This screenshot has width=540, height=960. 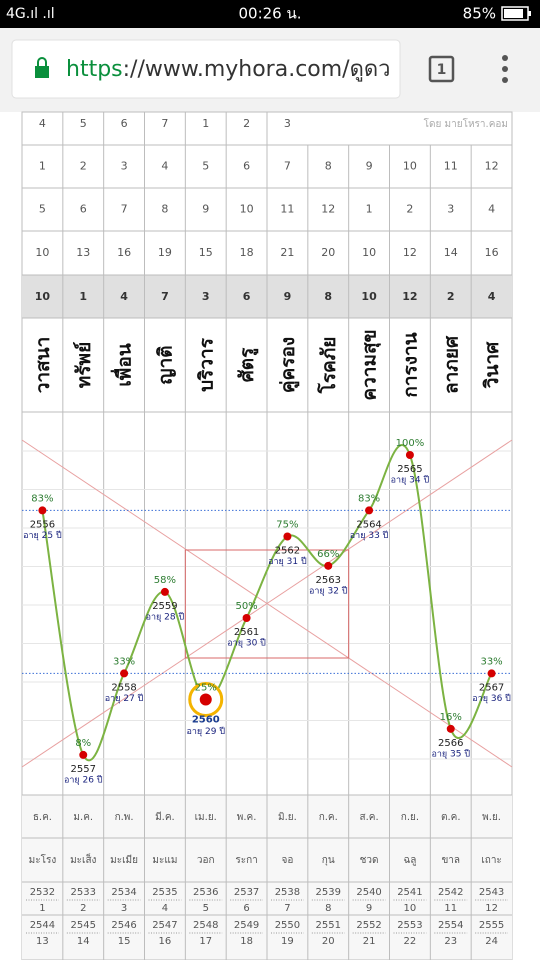 What do you see at coordinates (165, 364) in the screenshot?
I see `house-name: ญาติ` at bounding box center [165, 364].